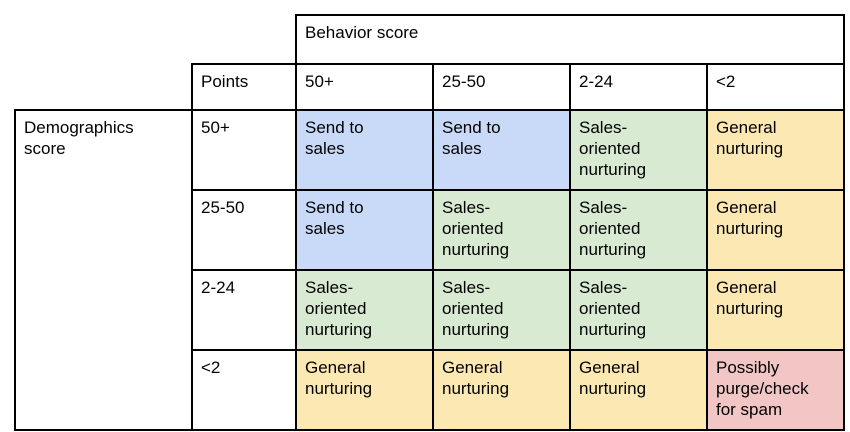 This screenshot has width=850, height=432. Describe the element at coordinates (103, 87) in the screenshot. I see `left-spacer` at that location.